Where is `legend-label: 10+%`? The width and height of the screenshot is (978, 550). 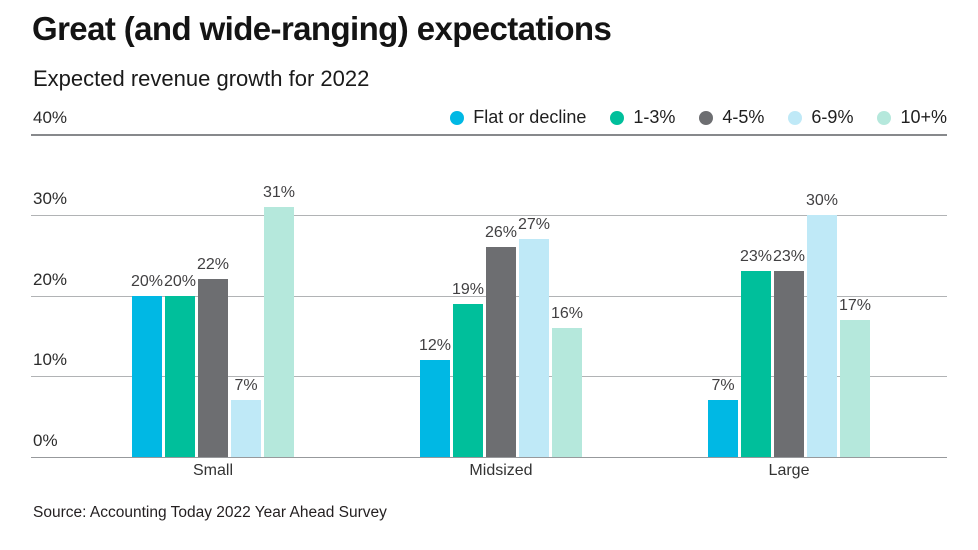
legend-label: 10+% is located at coordinates (923, 117).